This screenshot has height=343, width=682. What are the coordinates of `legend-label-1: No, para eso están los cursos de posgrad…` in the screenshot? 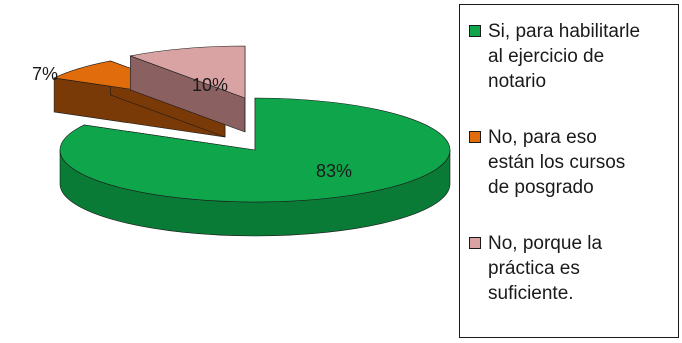 It's located at (557, 162).